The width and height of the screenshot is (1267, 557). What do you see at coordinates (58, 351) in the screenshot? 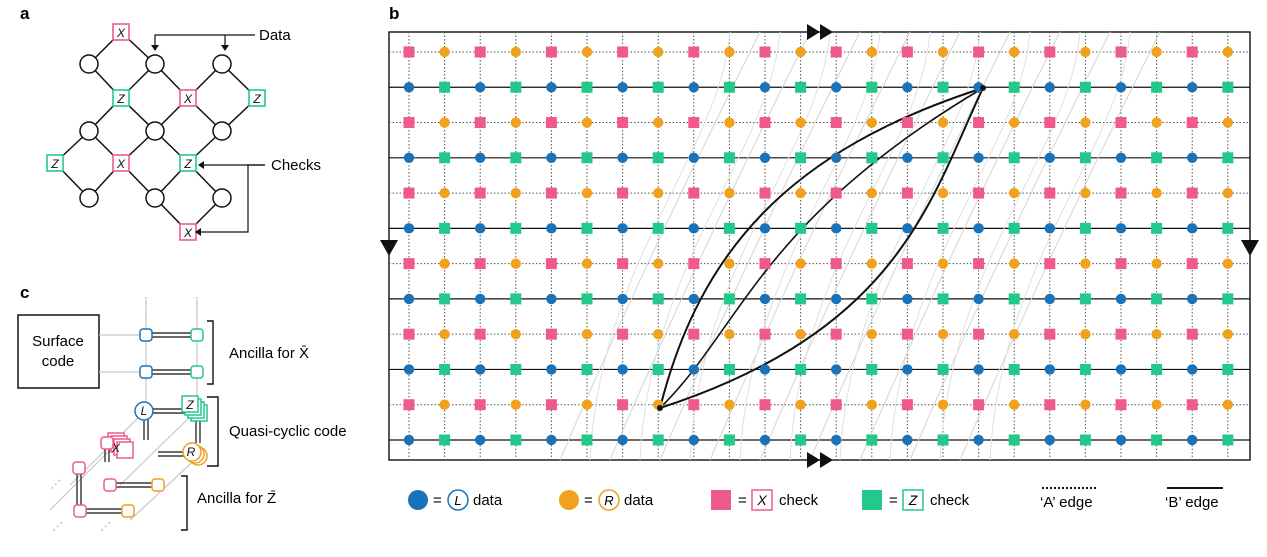
I see `surface-code-box` at bounding box center [58, 351].